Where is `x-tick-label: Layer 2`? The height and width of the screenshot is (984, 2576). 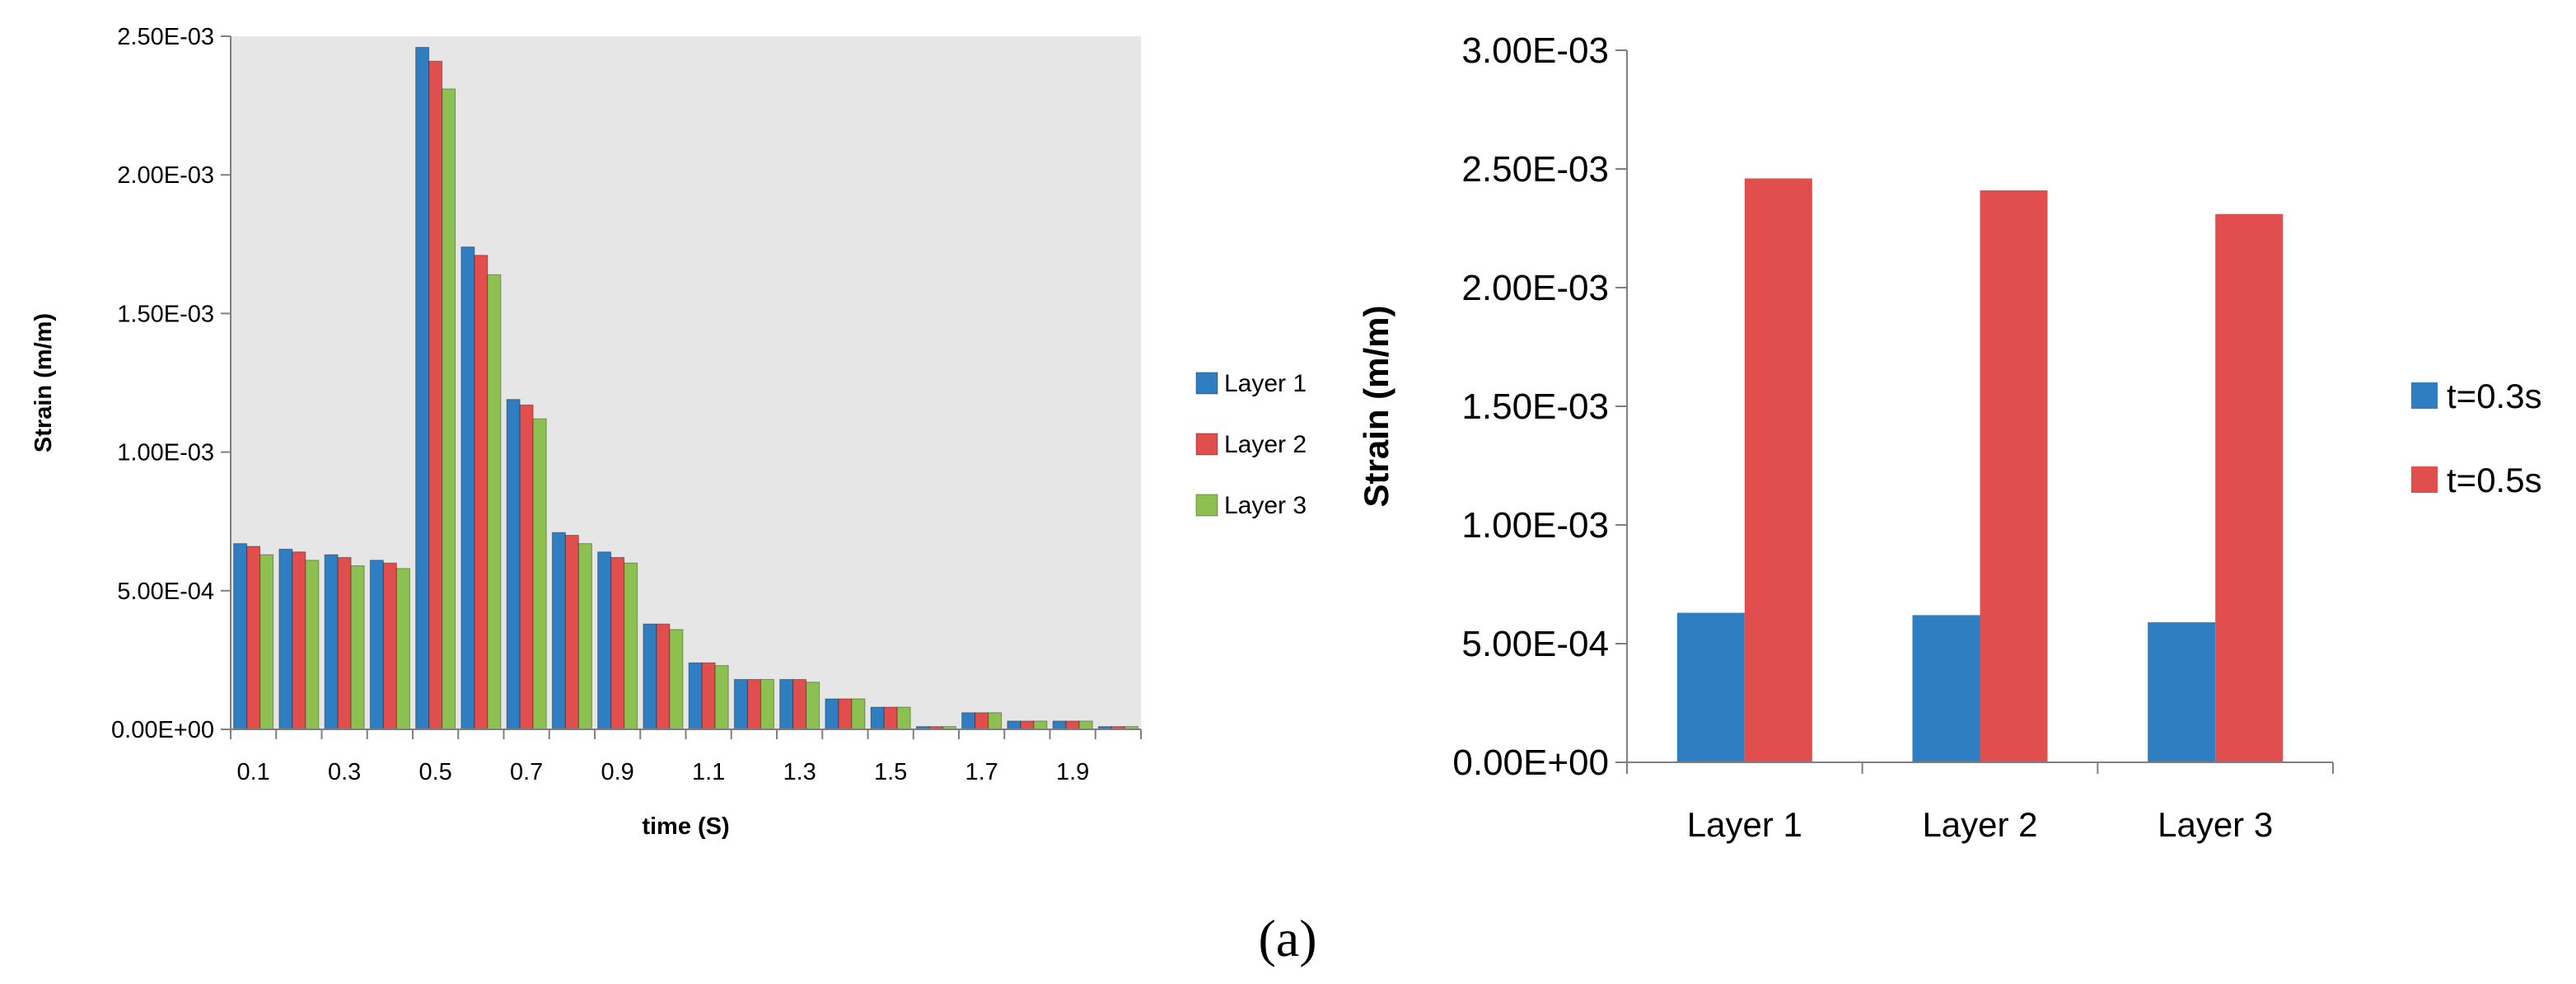
x-tick-label: Layer 2 is located at coordinates (1979, 824).